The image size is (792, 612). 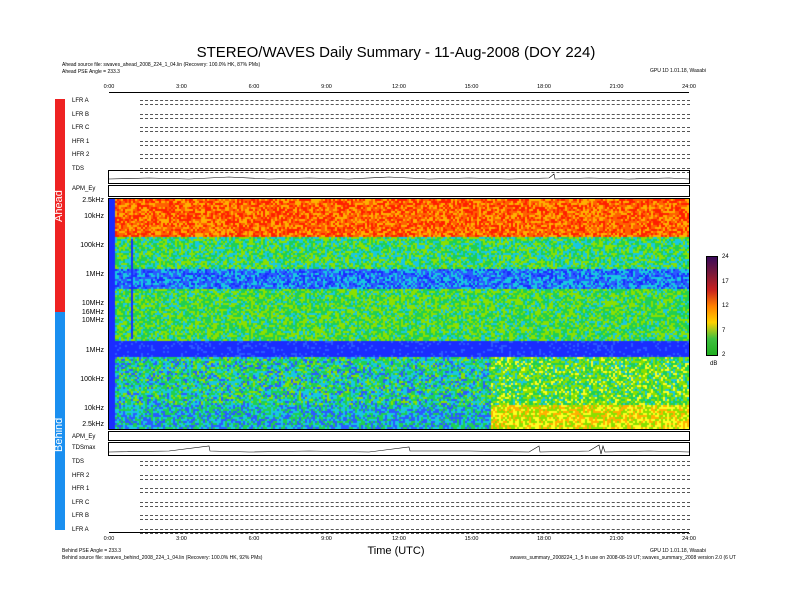 I want to click on colorbar-unit: dB, so click(x=714, y=364).